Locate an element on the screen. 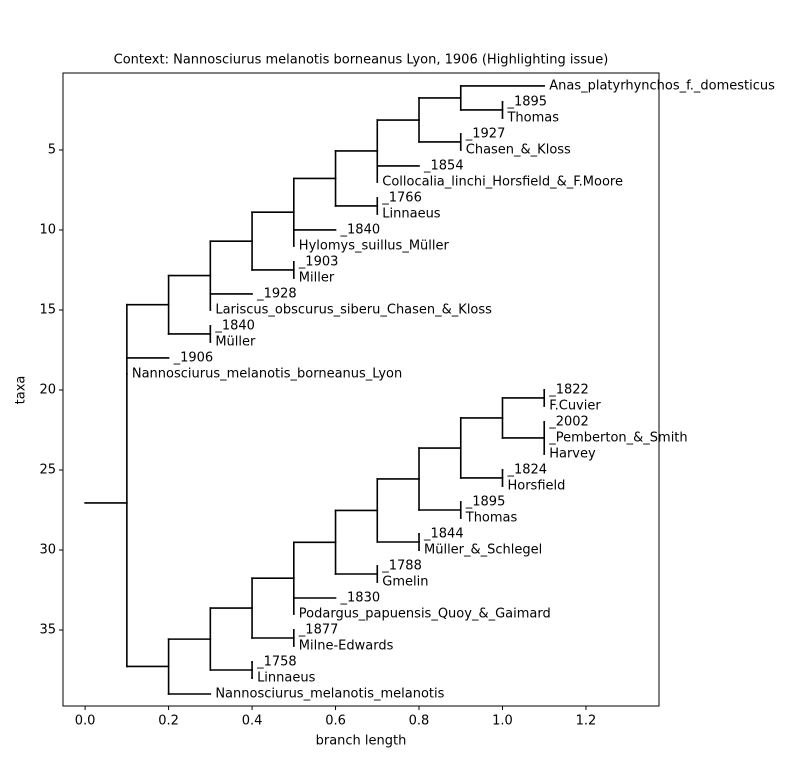 Image resolution: width=800 pixels, height=780 pixels. y-tick-label: 5 is located at coordinates (52, 149).